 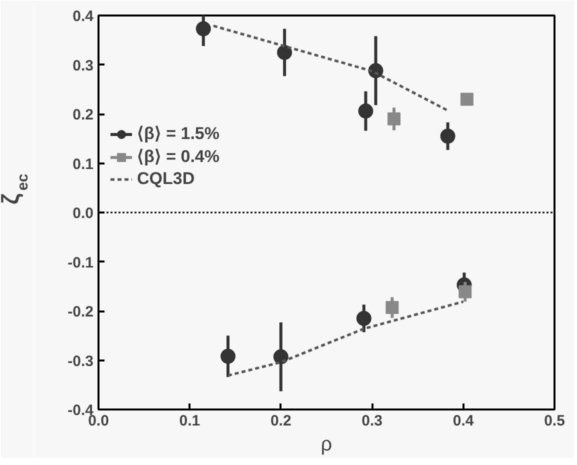 What do you see at coordinates (83, 16) in the screenshot?
I see `y-tick-label: 0.4` at bounding box center [83, 16].